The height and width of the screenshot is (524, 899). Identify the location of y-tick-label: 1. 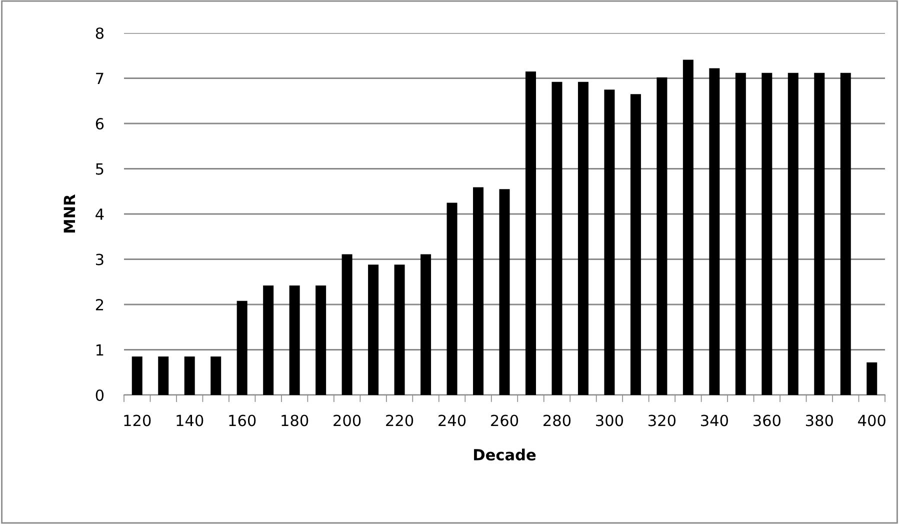
(100, 350).